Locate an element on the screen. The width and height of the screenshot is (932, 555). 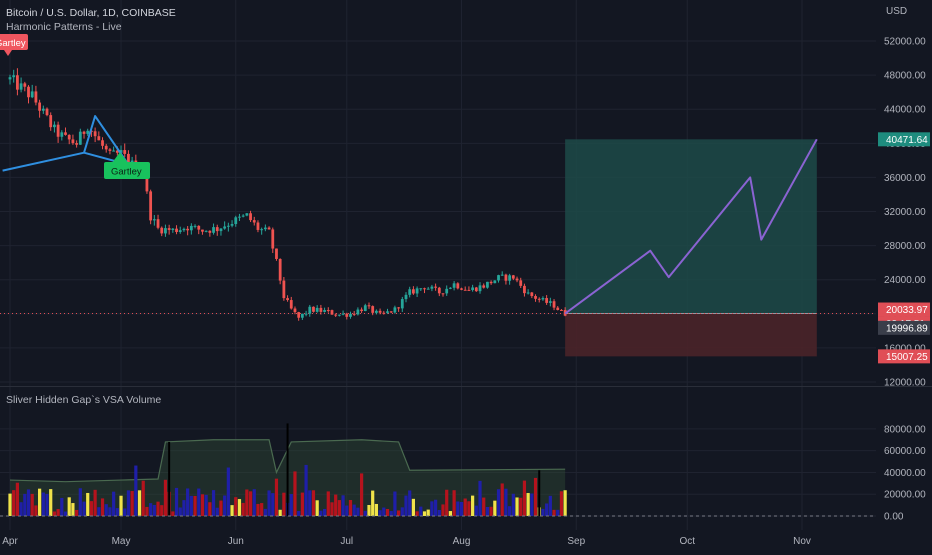
time-tick-label: Aug is located at coordinates (462, 541).